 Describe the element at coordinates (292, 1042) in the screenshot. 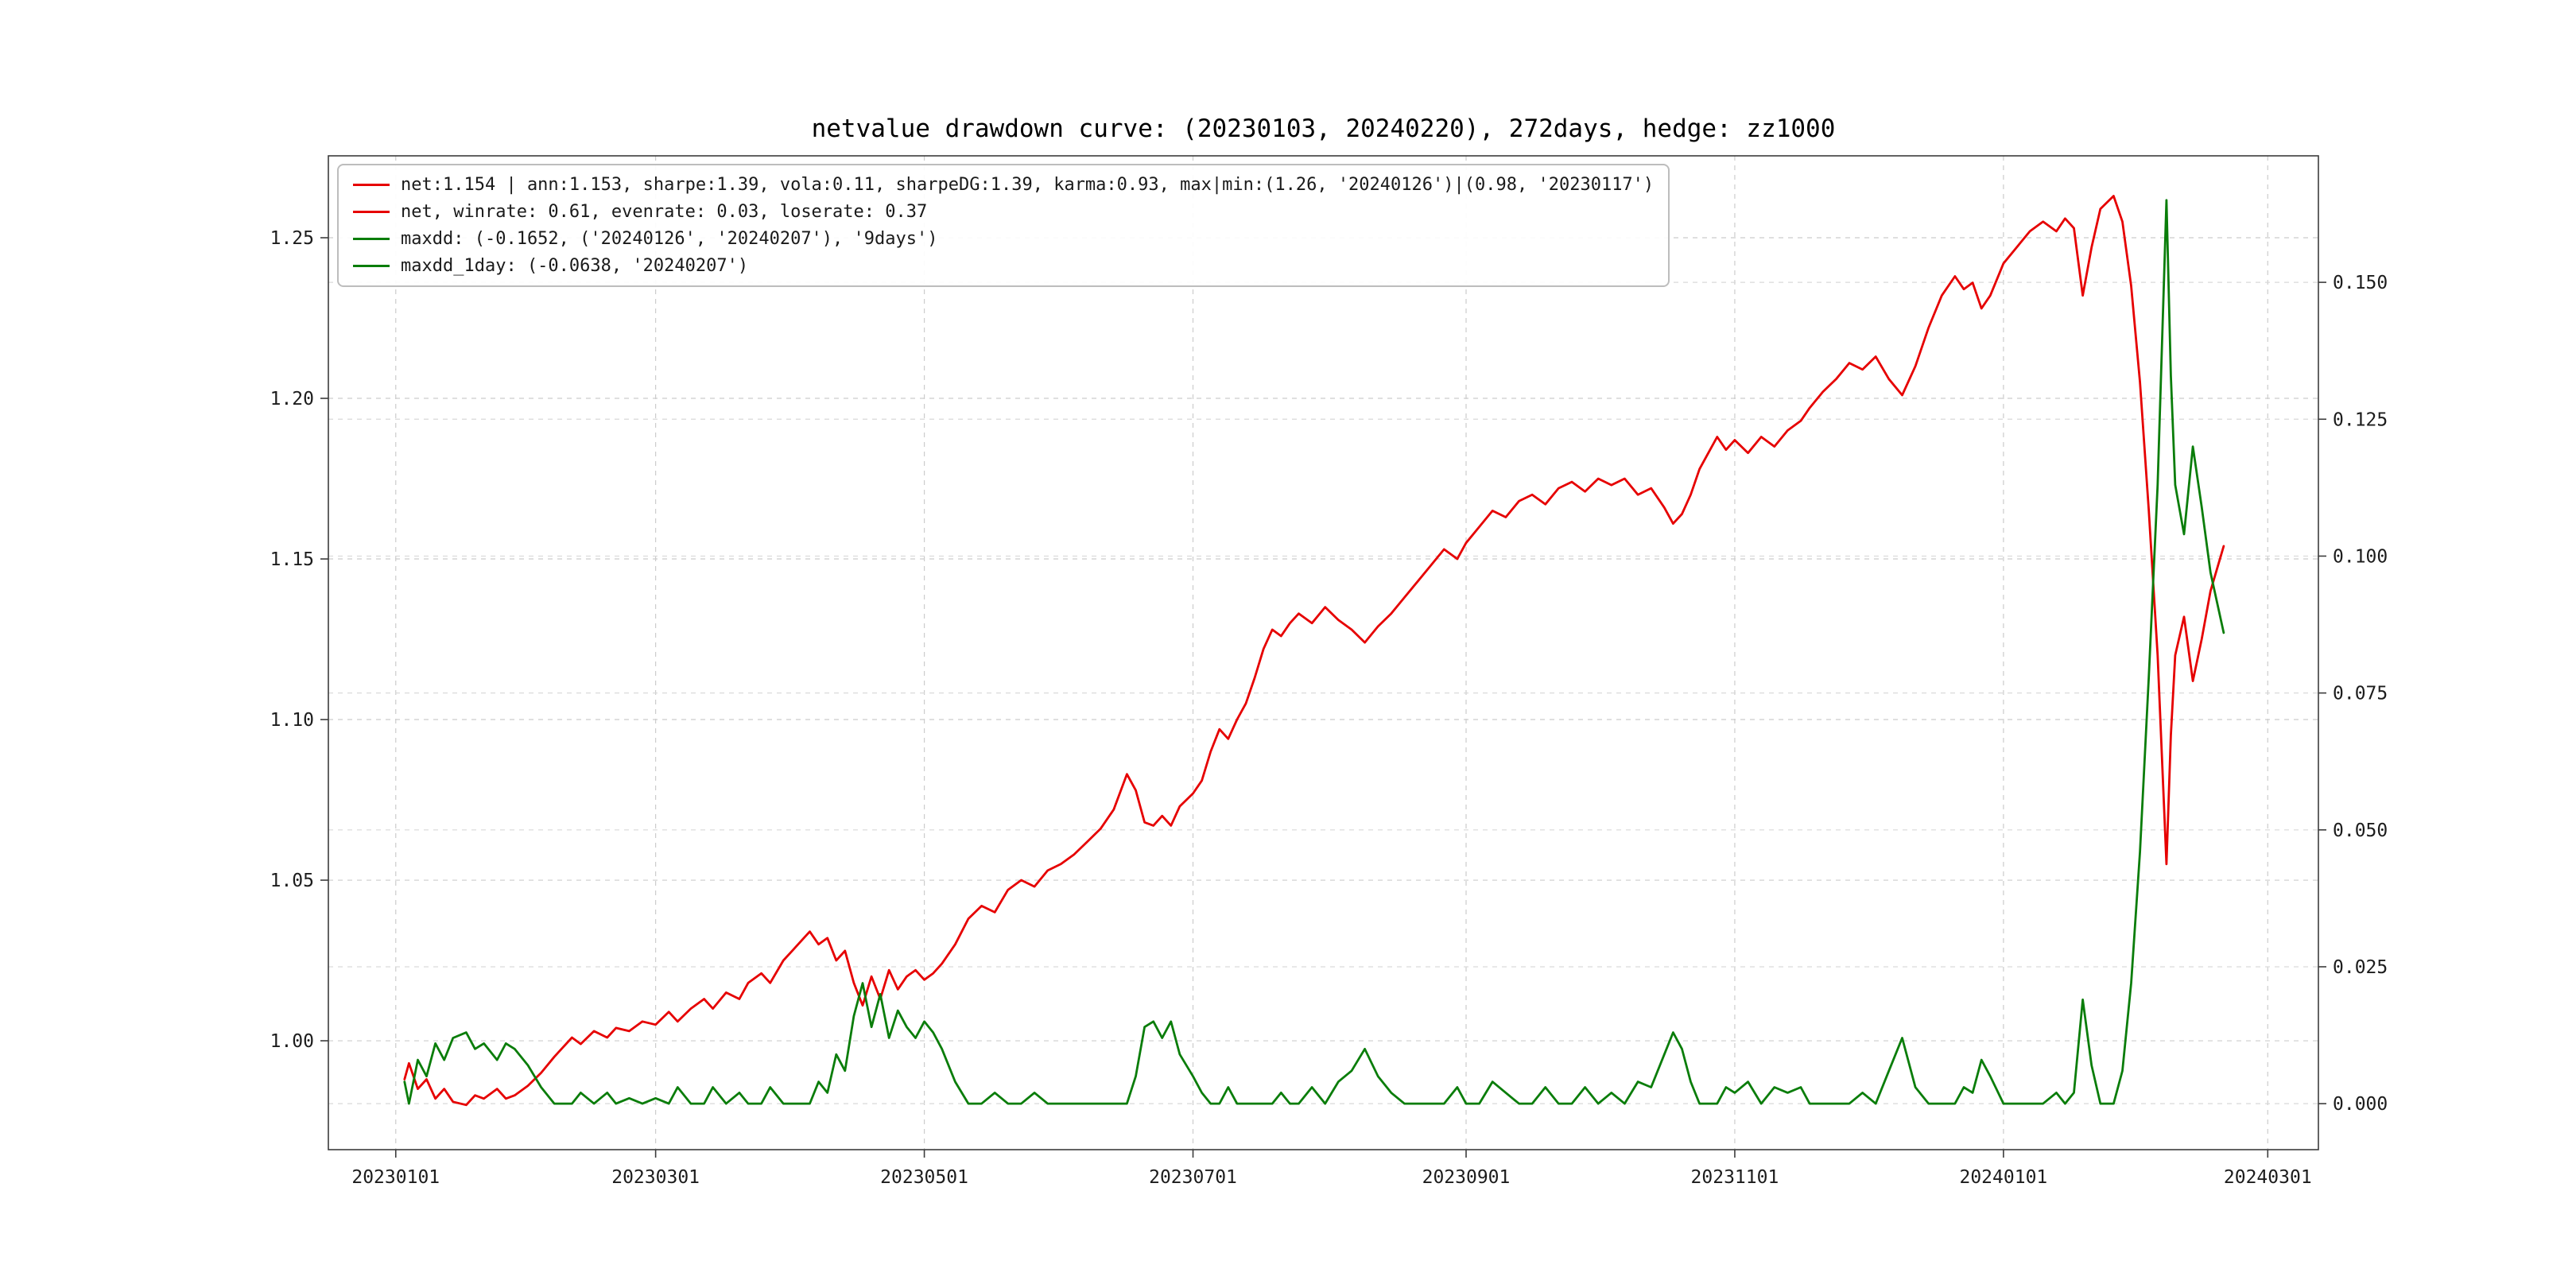

I see `y-left-tick-label: 1.00` at that location.